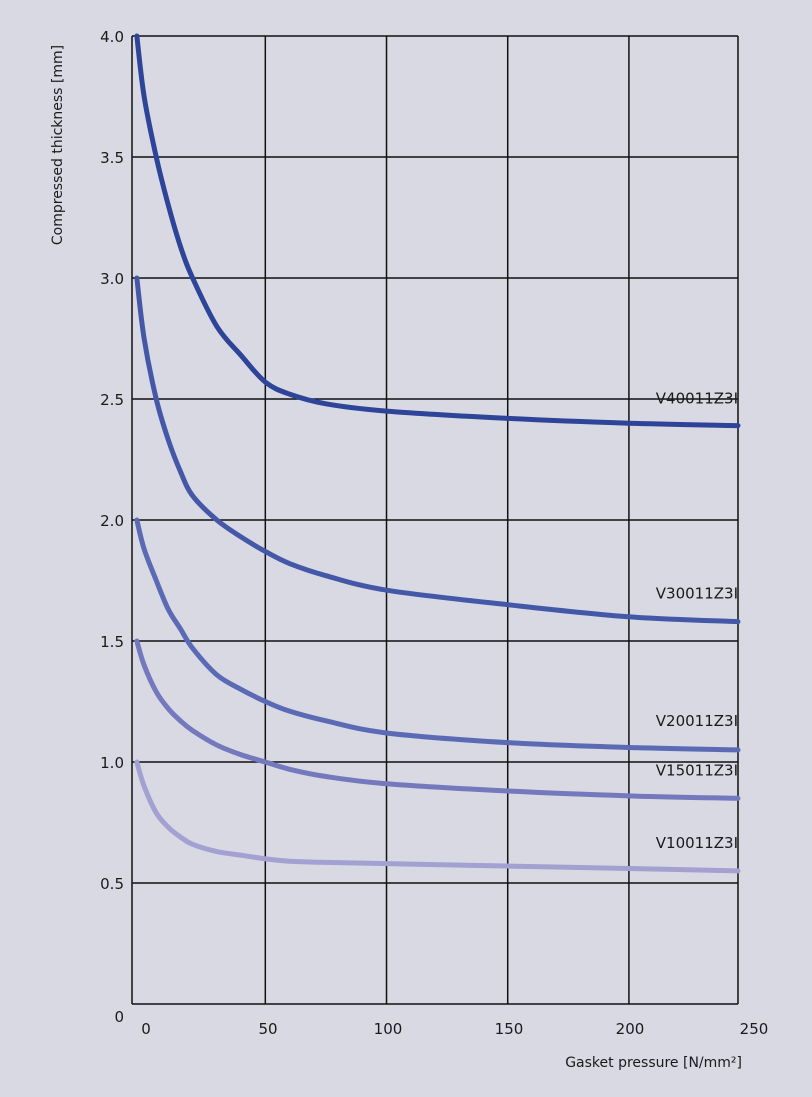 Image resolution: width=812 pixels, height=1097 pixels. I want to click on y-tick-label: 3.0, so click(112, 279).